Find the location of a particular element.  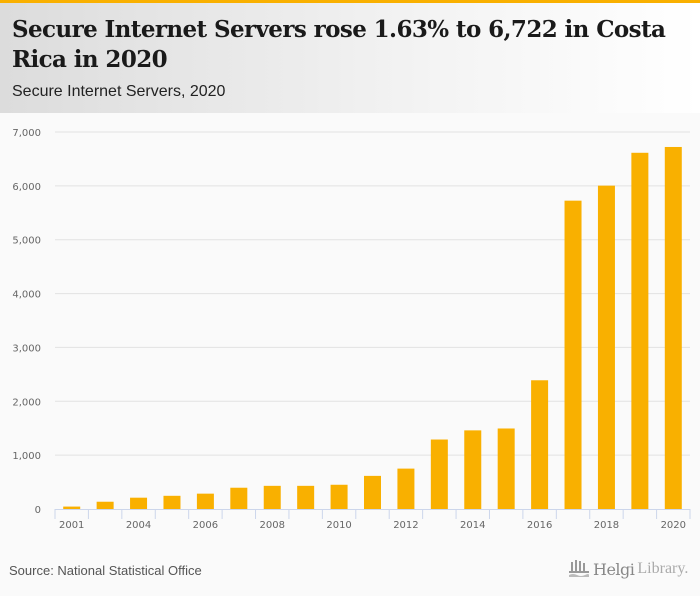

y-tick-label: 3,000 is located at coordinates (26, 348).